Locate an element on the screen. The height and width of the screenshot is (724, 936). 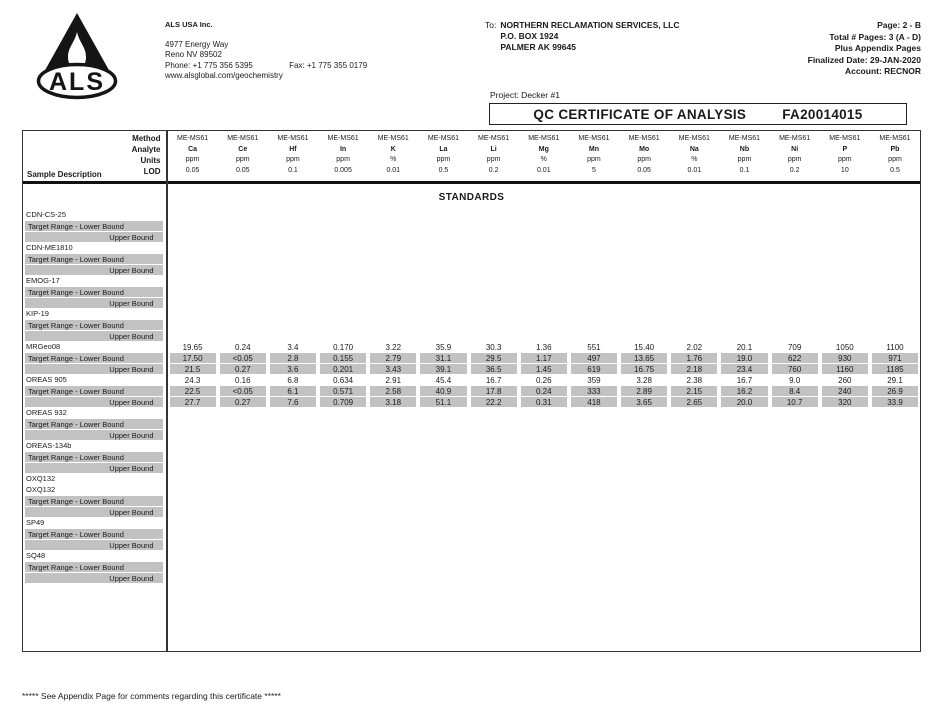
sample-name: OREAS 932 is located at coordinates (46, 412).